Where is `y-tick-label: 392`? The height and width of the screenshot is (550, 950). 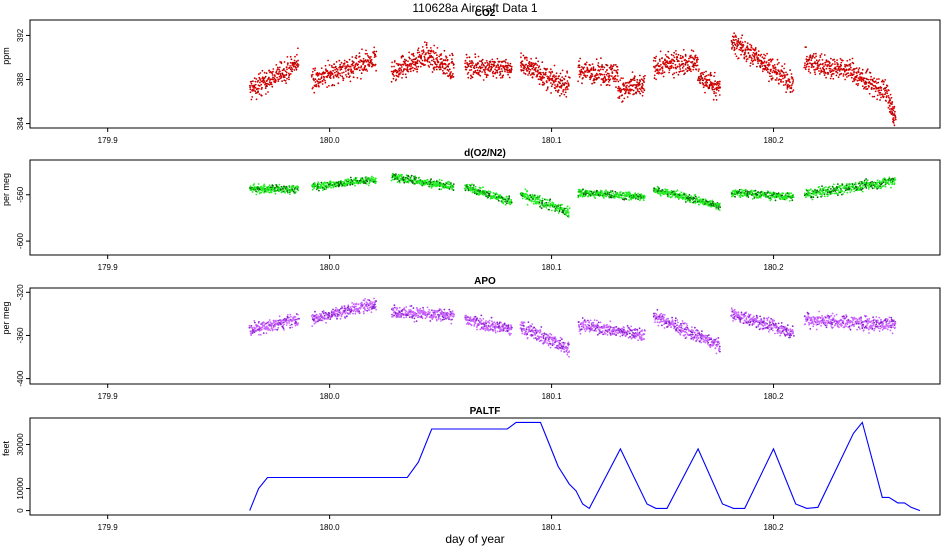 y-tick-label: 392 is located at coordinates (20, 35).